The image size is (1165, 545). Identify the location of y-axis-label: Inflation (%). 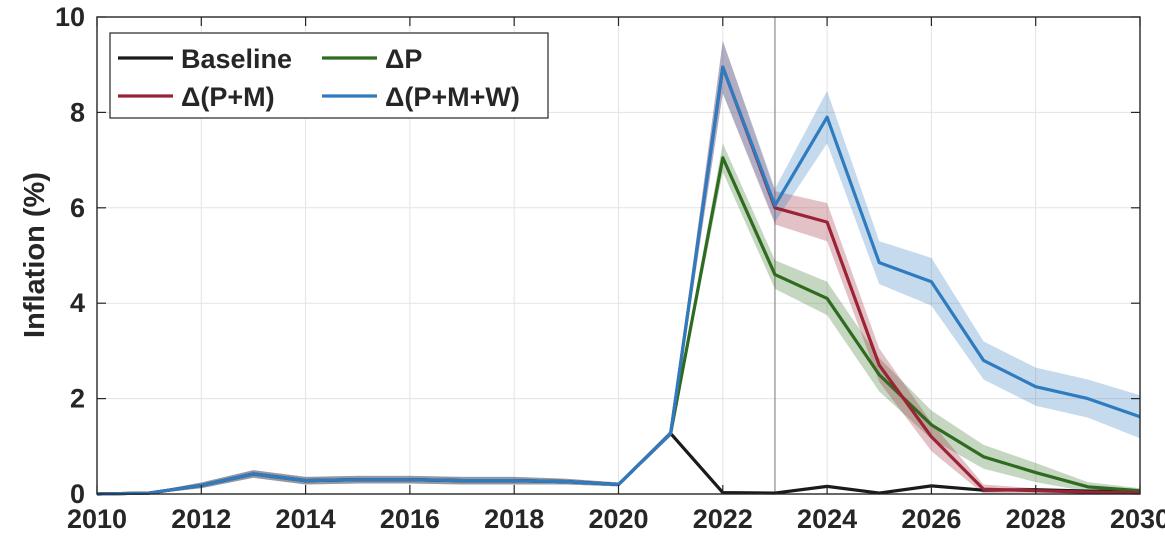
(35, 255).